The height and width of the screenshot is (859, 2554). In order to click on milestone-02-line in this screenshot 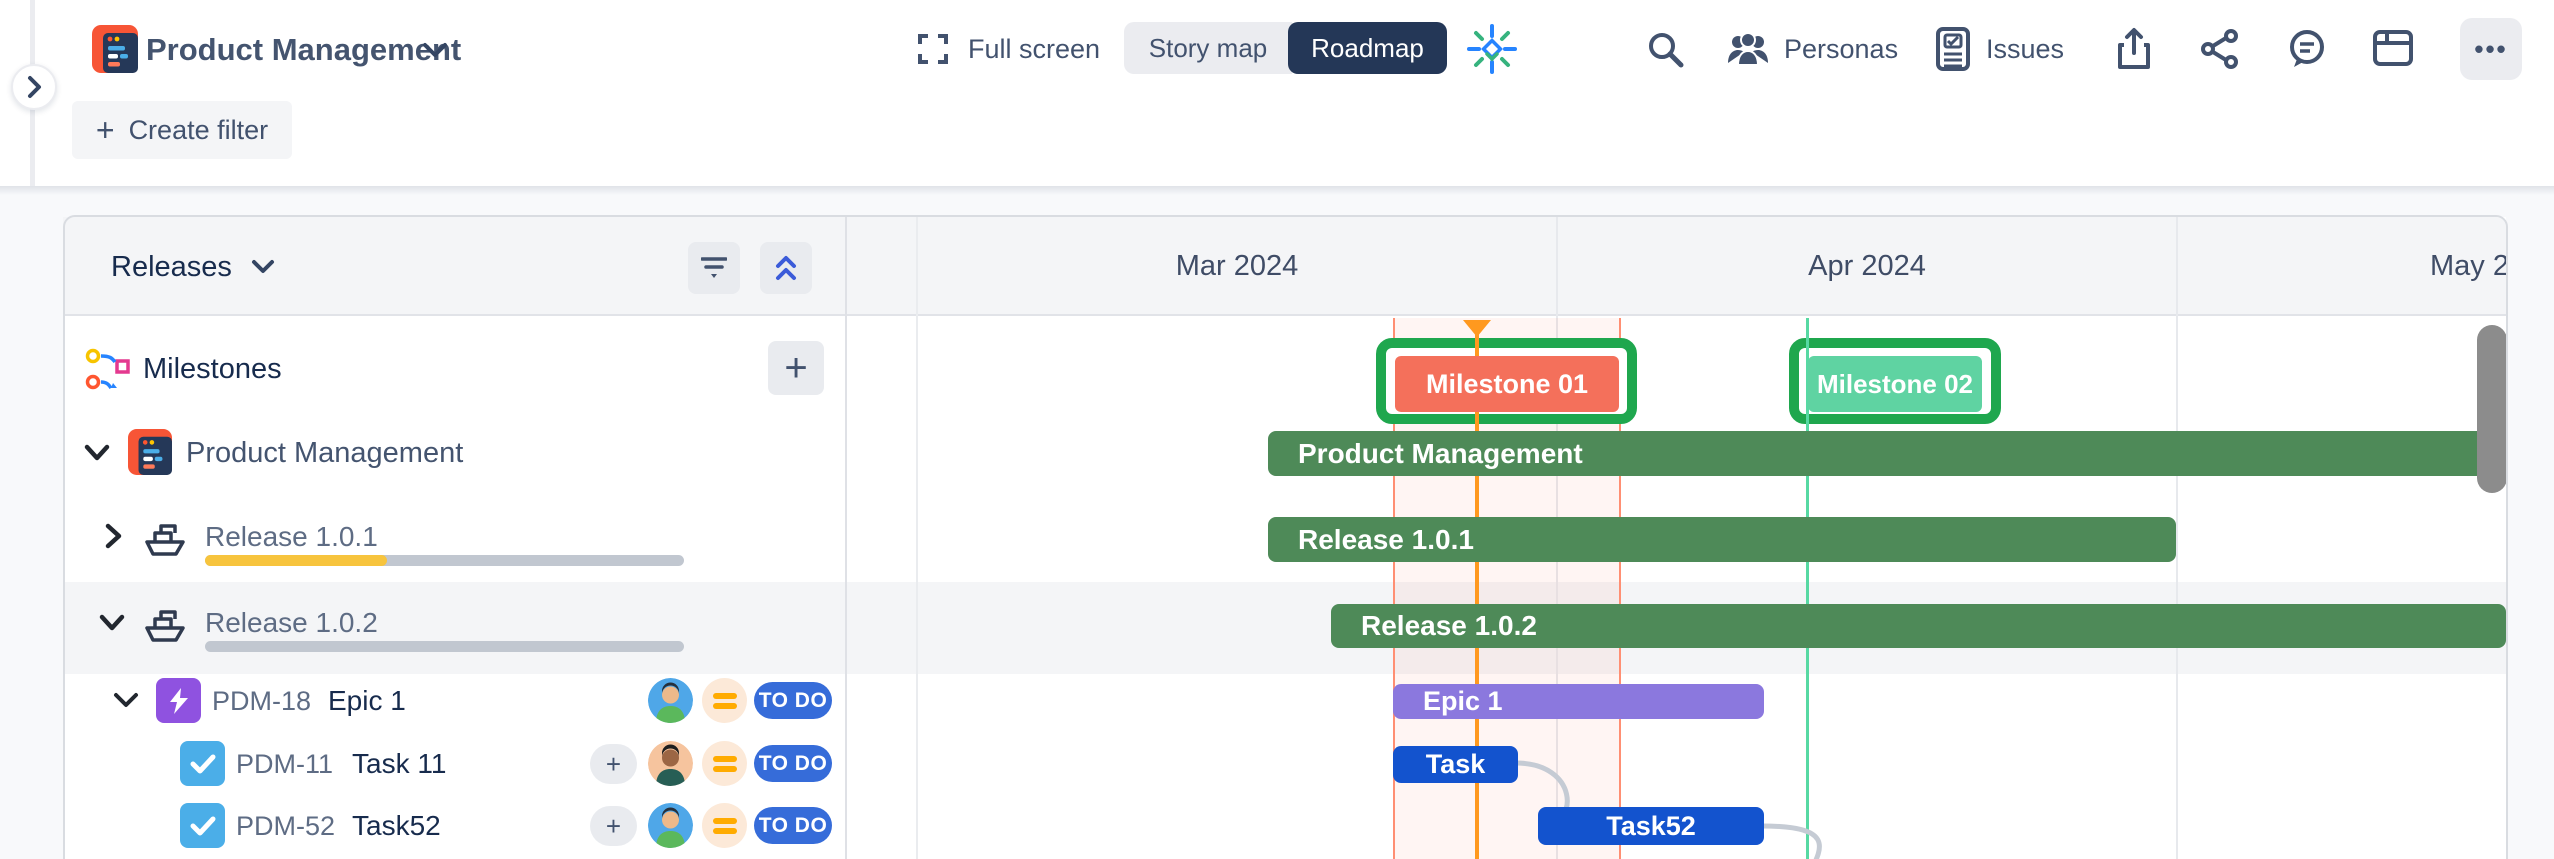, I will do `click(1807, 588)`.